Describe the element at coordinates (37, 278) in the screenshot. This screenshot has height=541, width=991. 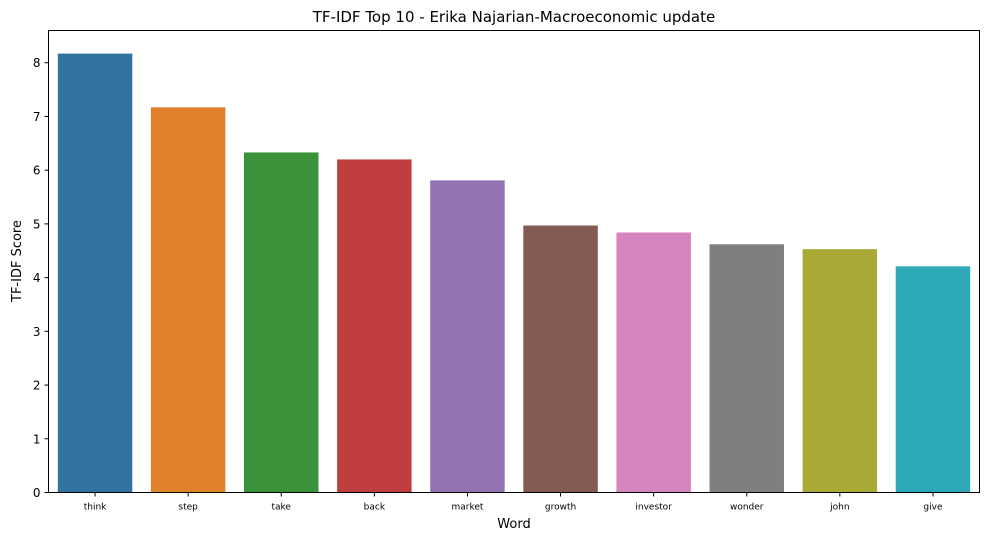
I see `y-tick-label: 4` at that location.